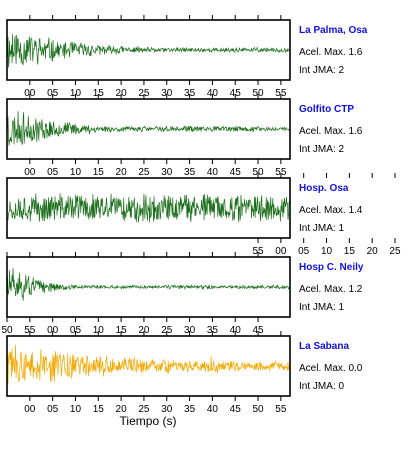 Image resolution: width=410 pixels, height=460 pixels. Describe the element at coordinates (333, 30) in the screenshot. I see `station-name: La Palma, Osa` at that location.